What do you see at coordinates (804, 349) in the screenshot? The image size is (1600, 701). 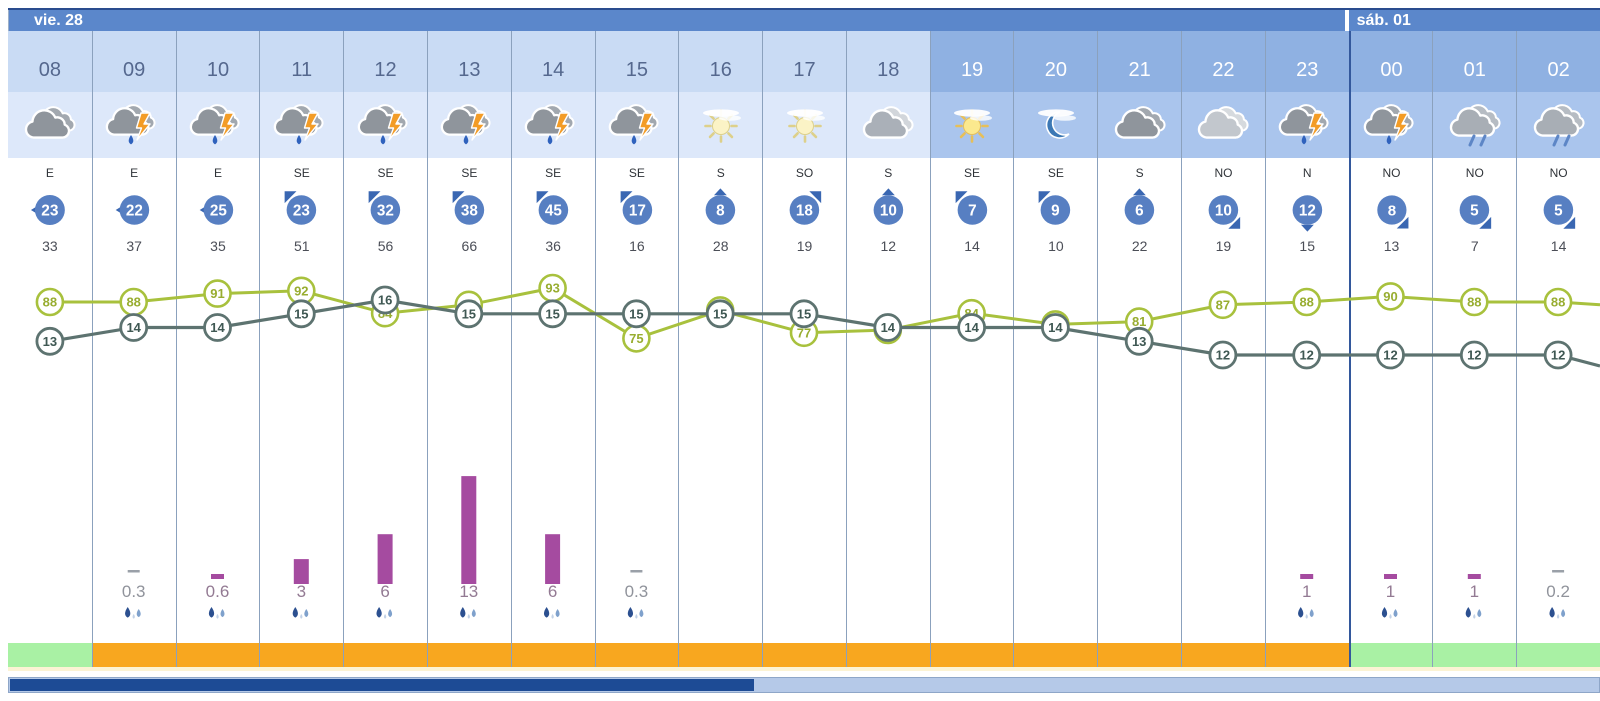 I see `hour-column-17: 17 SO 18 19` at bounding box center [804, 349].